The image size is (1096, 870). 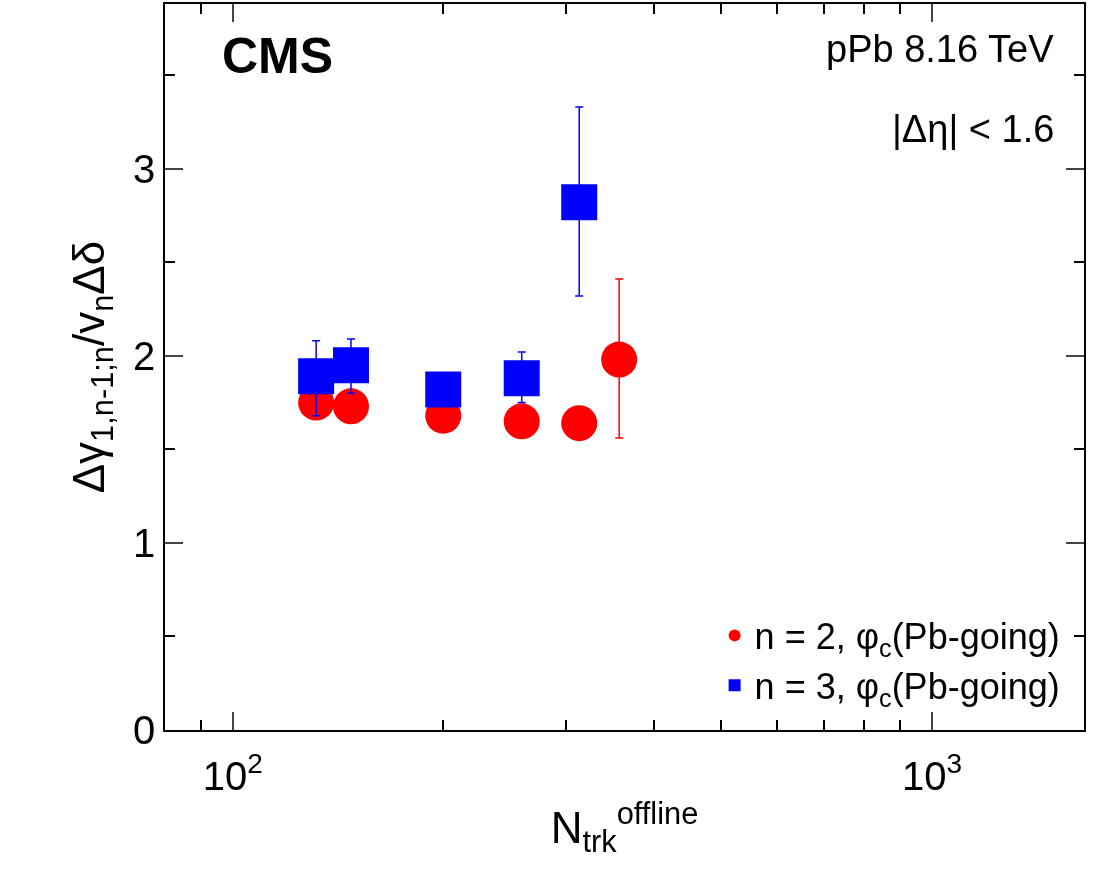 I want to click on y-tick-label: 2, so click(x=144, y=355).